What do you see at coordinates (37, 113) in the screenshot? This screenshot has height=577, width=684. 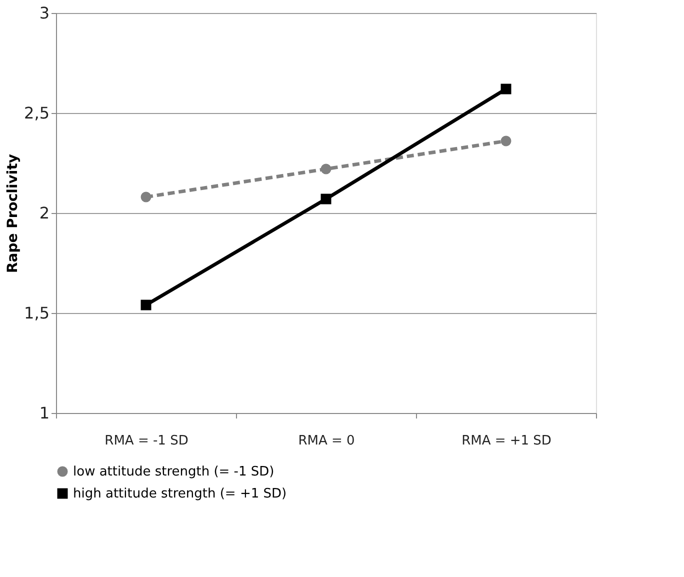 I see `y-tick-label: 2,5` at bounding box center [37, 113].